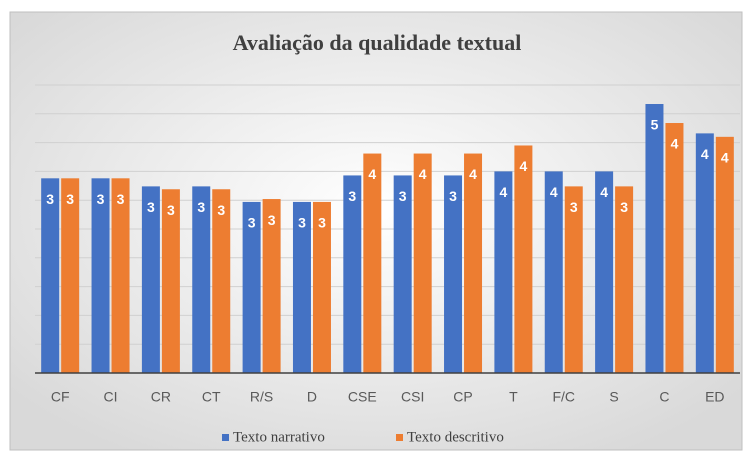  Describe the element at coordinates (60, 397) in the screenshot. I see `x-tick-label: CF` at that location.